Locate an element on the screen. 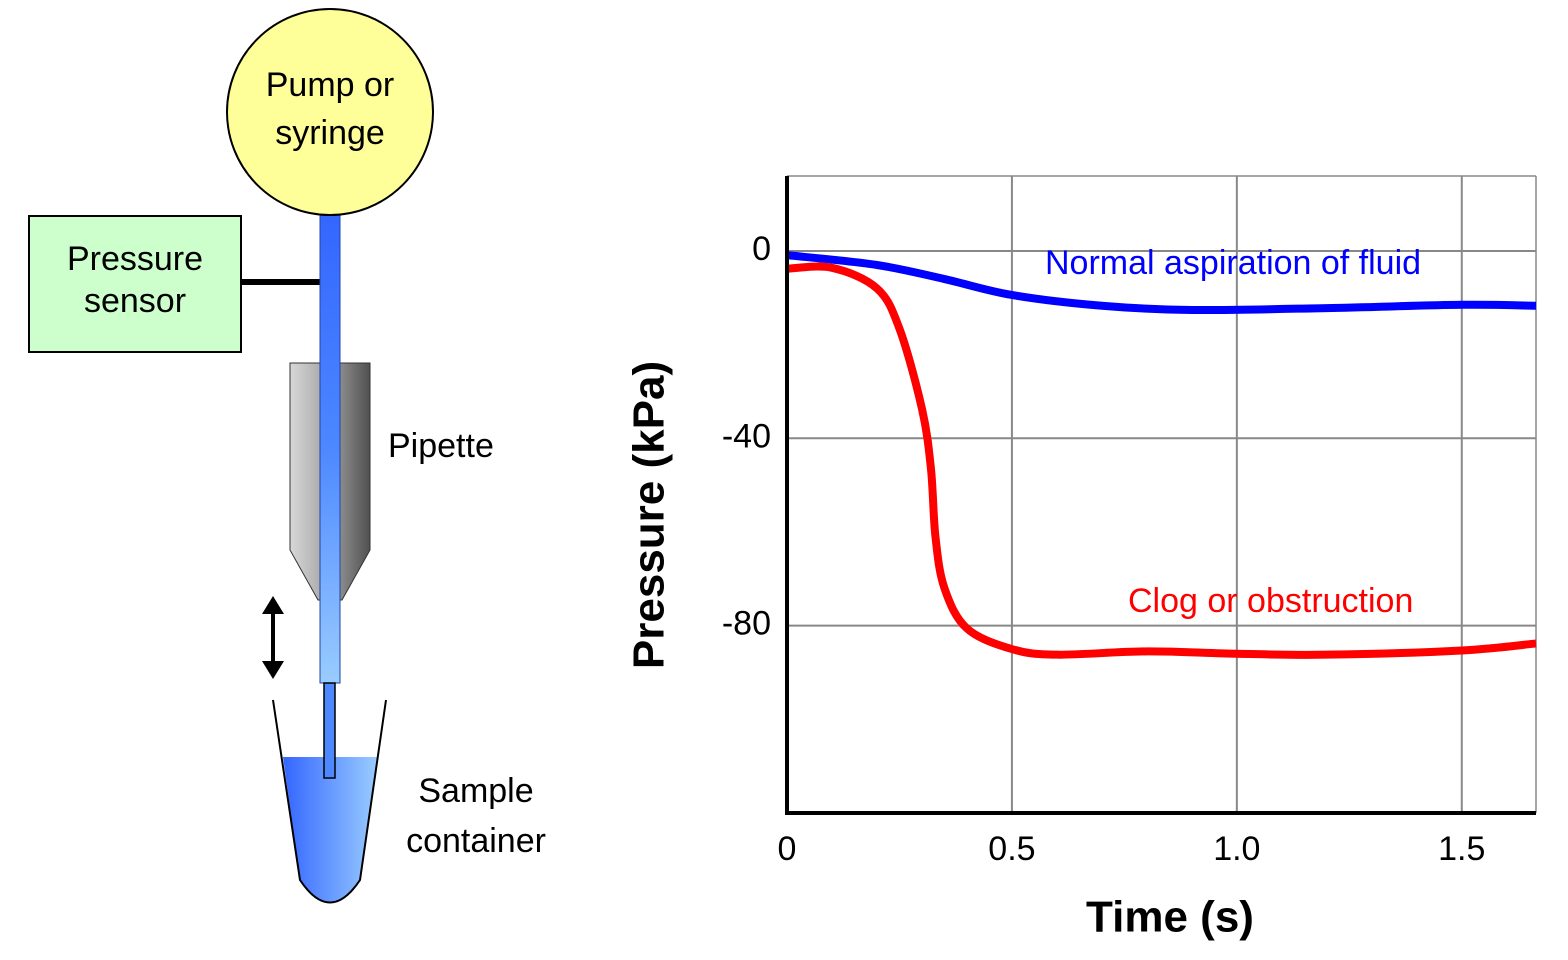  sensor-label: sensor is located at coordinates (135, 301).